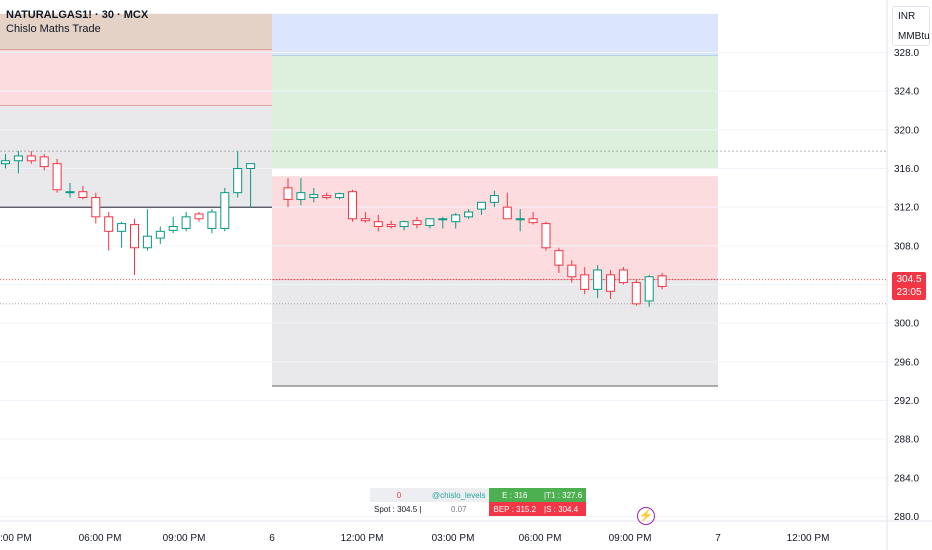 This screenshot has width=932, height=550. What do you see at coordinates (495, 333) in the screenshot?
I see `zone-gray` at bounding box center [495, 333].